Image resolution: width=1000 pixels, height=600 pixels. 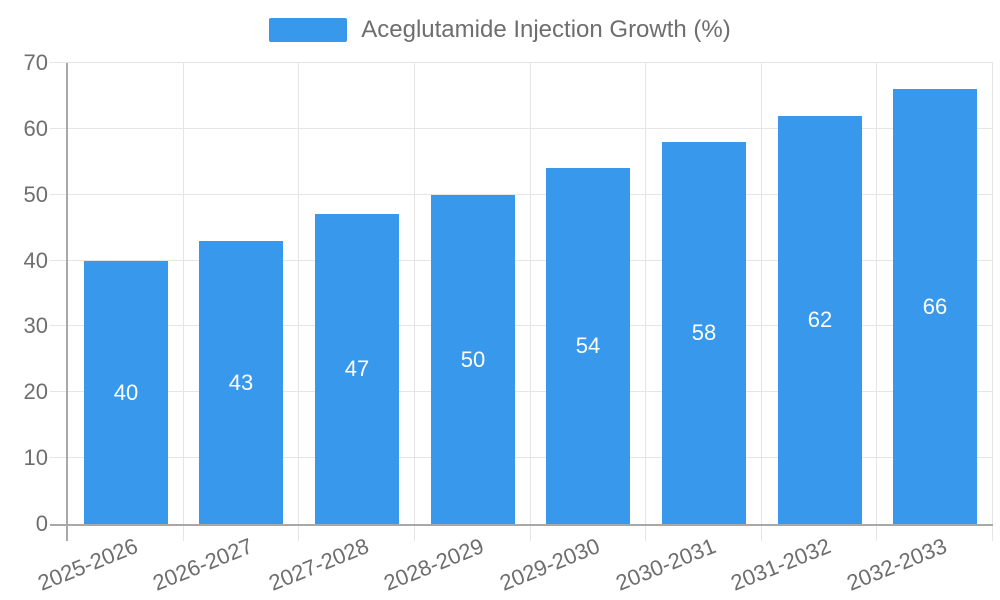 What do you see at coordinates (521, 525) in the screenshot?
I see `x-axis-line` at bounding box center [521, 525].